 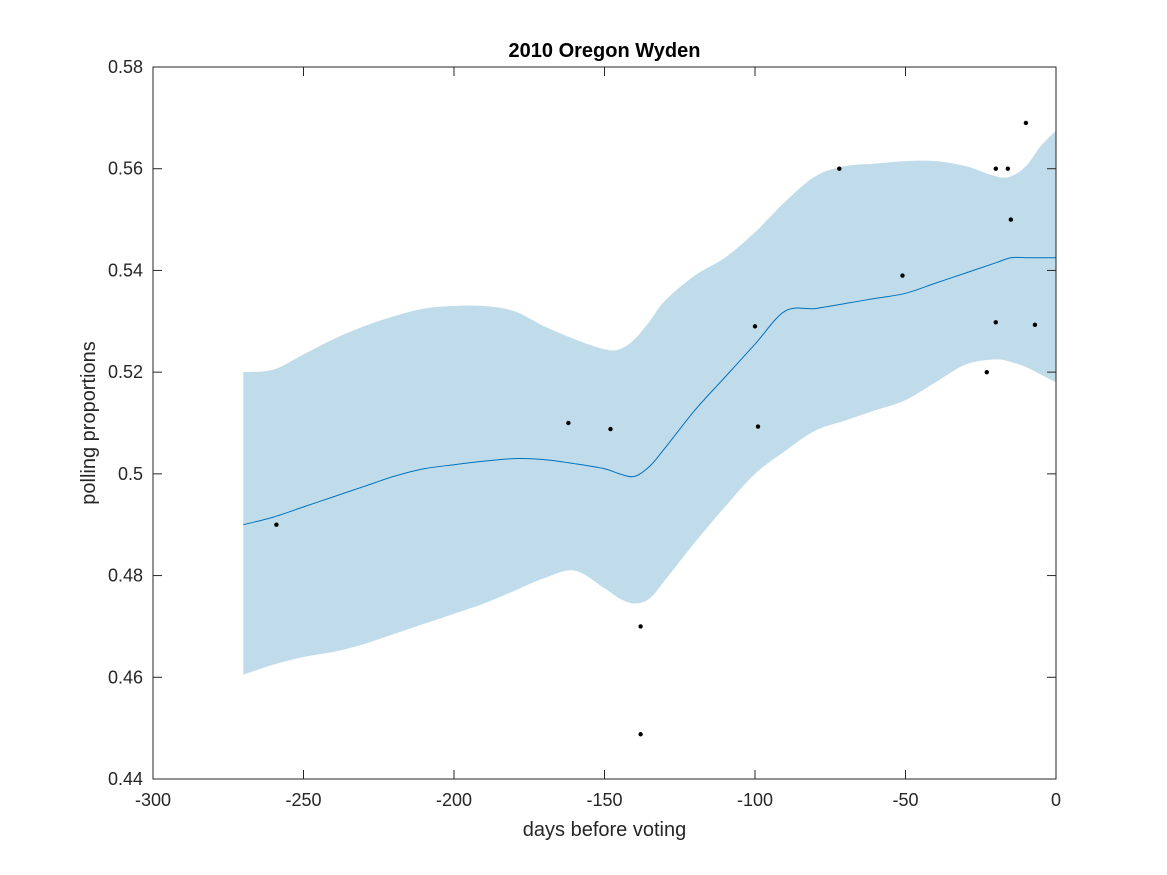 What do you see at coordinates (89, 422) in the screenshot?
I see `y-axis-label: polling proportions` at bounding box center [89, 422].